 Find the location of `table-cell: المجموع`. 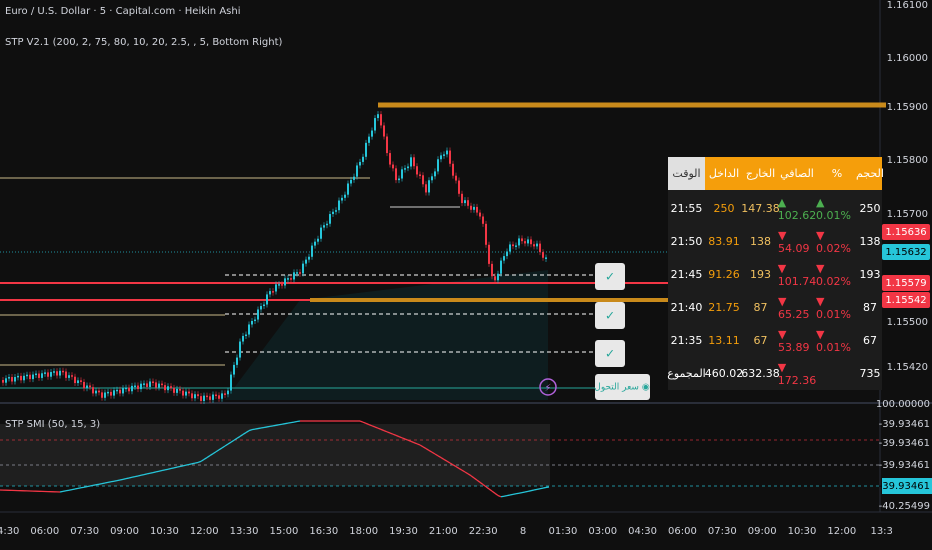

table-cell: المجموع is located at coordinates (686, 373).